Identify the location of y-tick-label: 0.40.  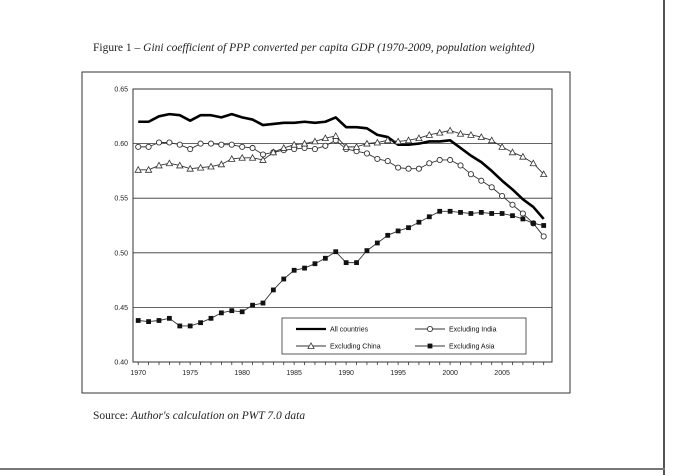
(121, 363).